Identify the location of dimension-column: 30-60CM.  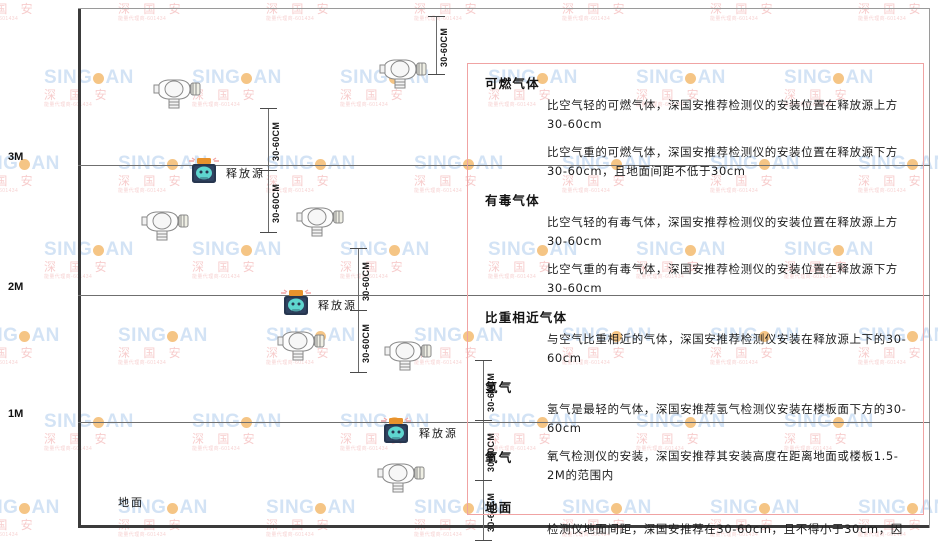
(436, 45).